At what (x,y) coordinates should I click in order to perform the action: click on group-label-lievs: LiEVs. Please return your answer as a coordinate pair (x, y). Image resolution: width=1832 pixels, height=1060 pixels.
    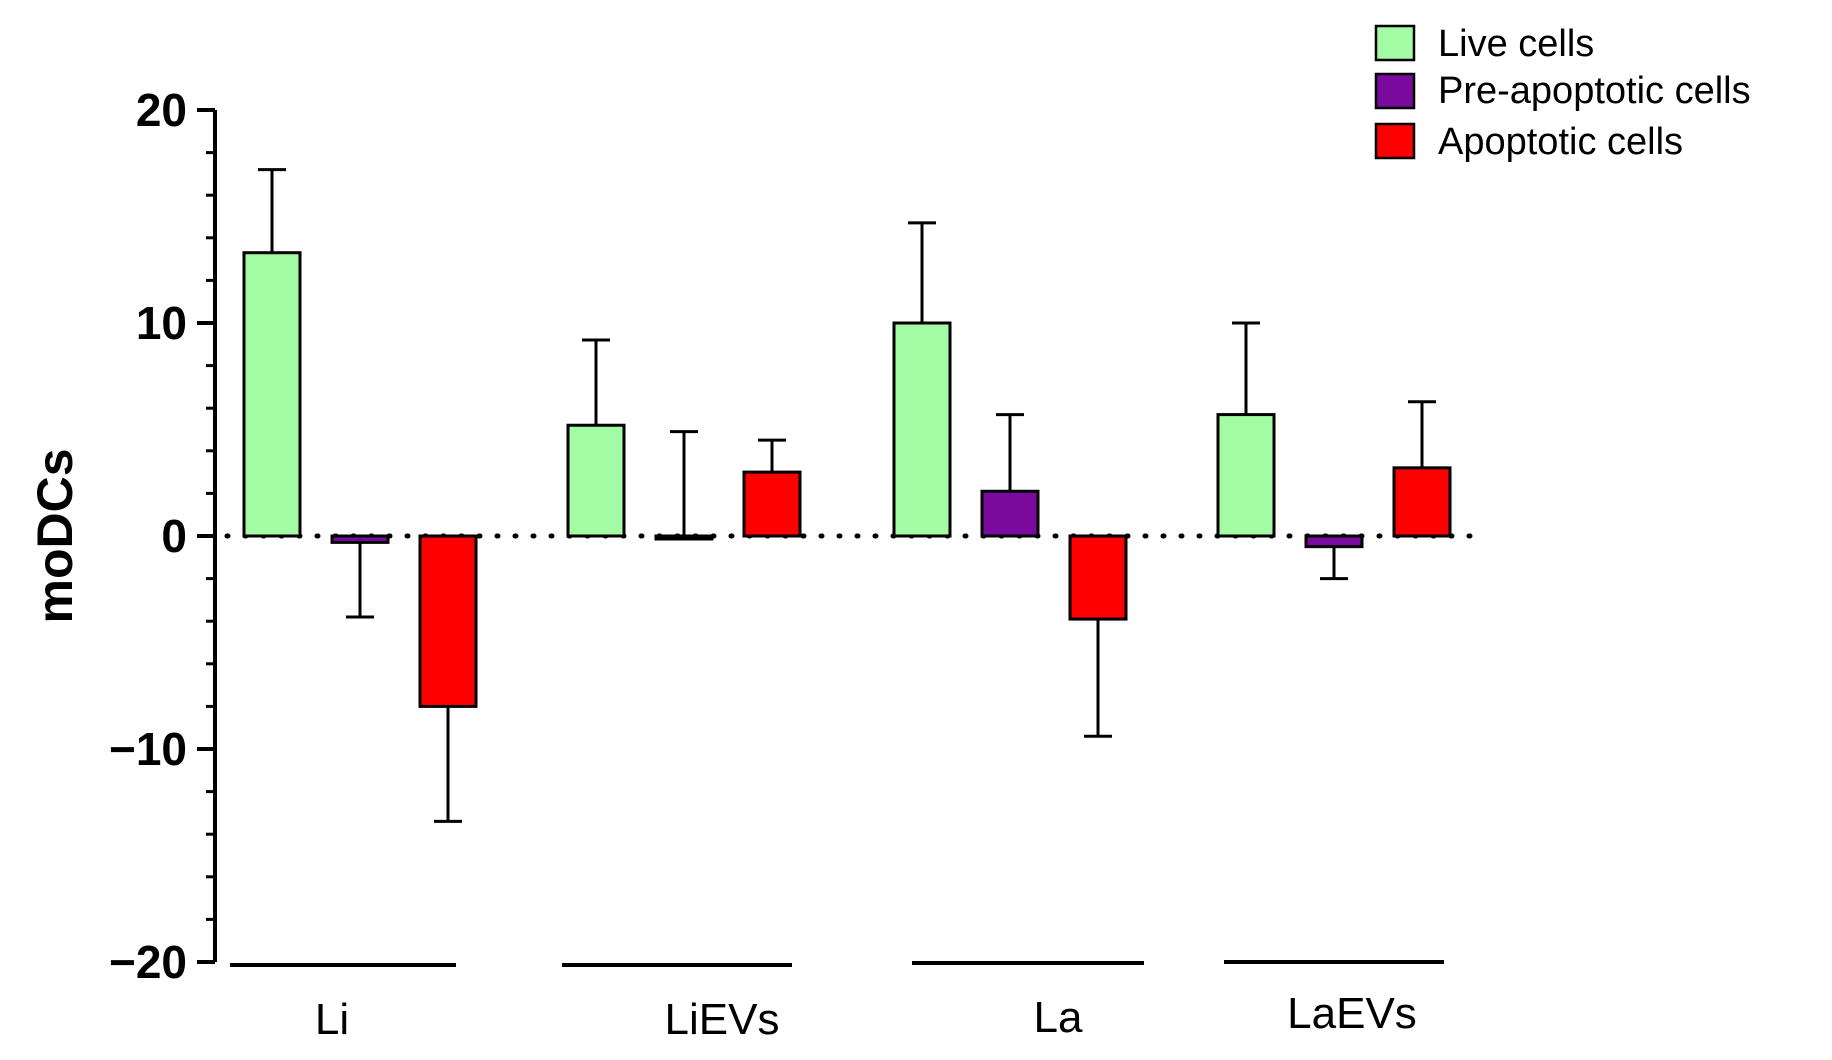
    Looking at the image, I should click on (722, 1019).